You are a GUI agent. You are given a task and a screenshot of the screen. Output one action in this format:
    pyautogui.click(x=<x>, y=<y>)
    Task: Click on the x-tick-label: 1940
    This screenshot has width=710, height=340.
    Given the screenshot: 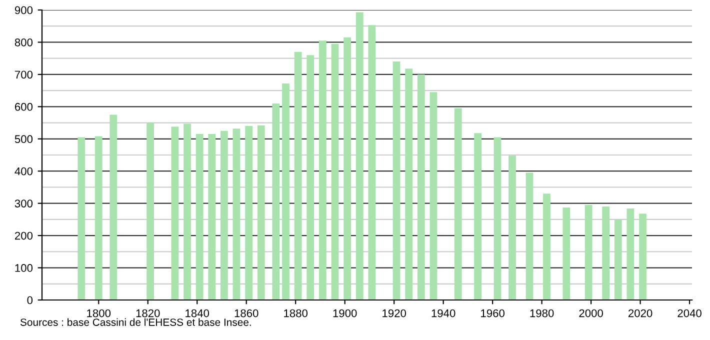 What is the action you would take?
    pyautogui.click(x=444, y=313)
    